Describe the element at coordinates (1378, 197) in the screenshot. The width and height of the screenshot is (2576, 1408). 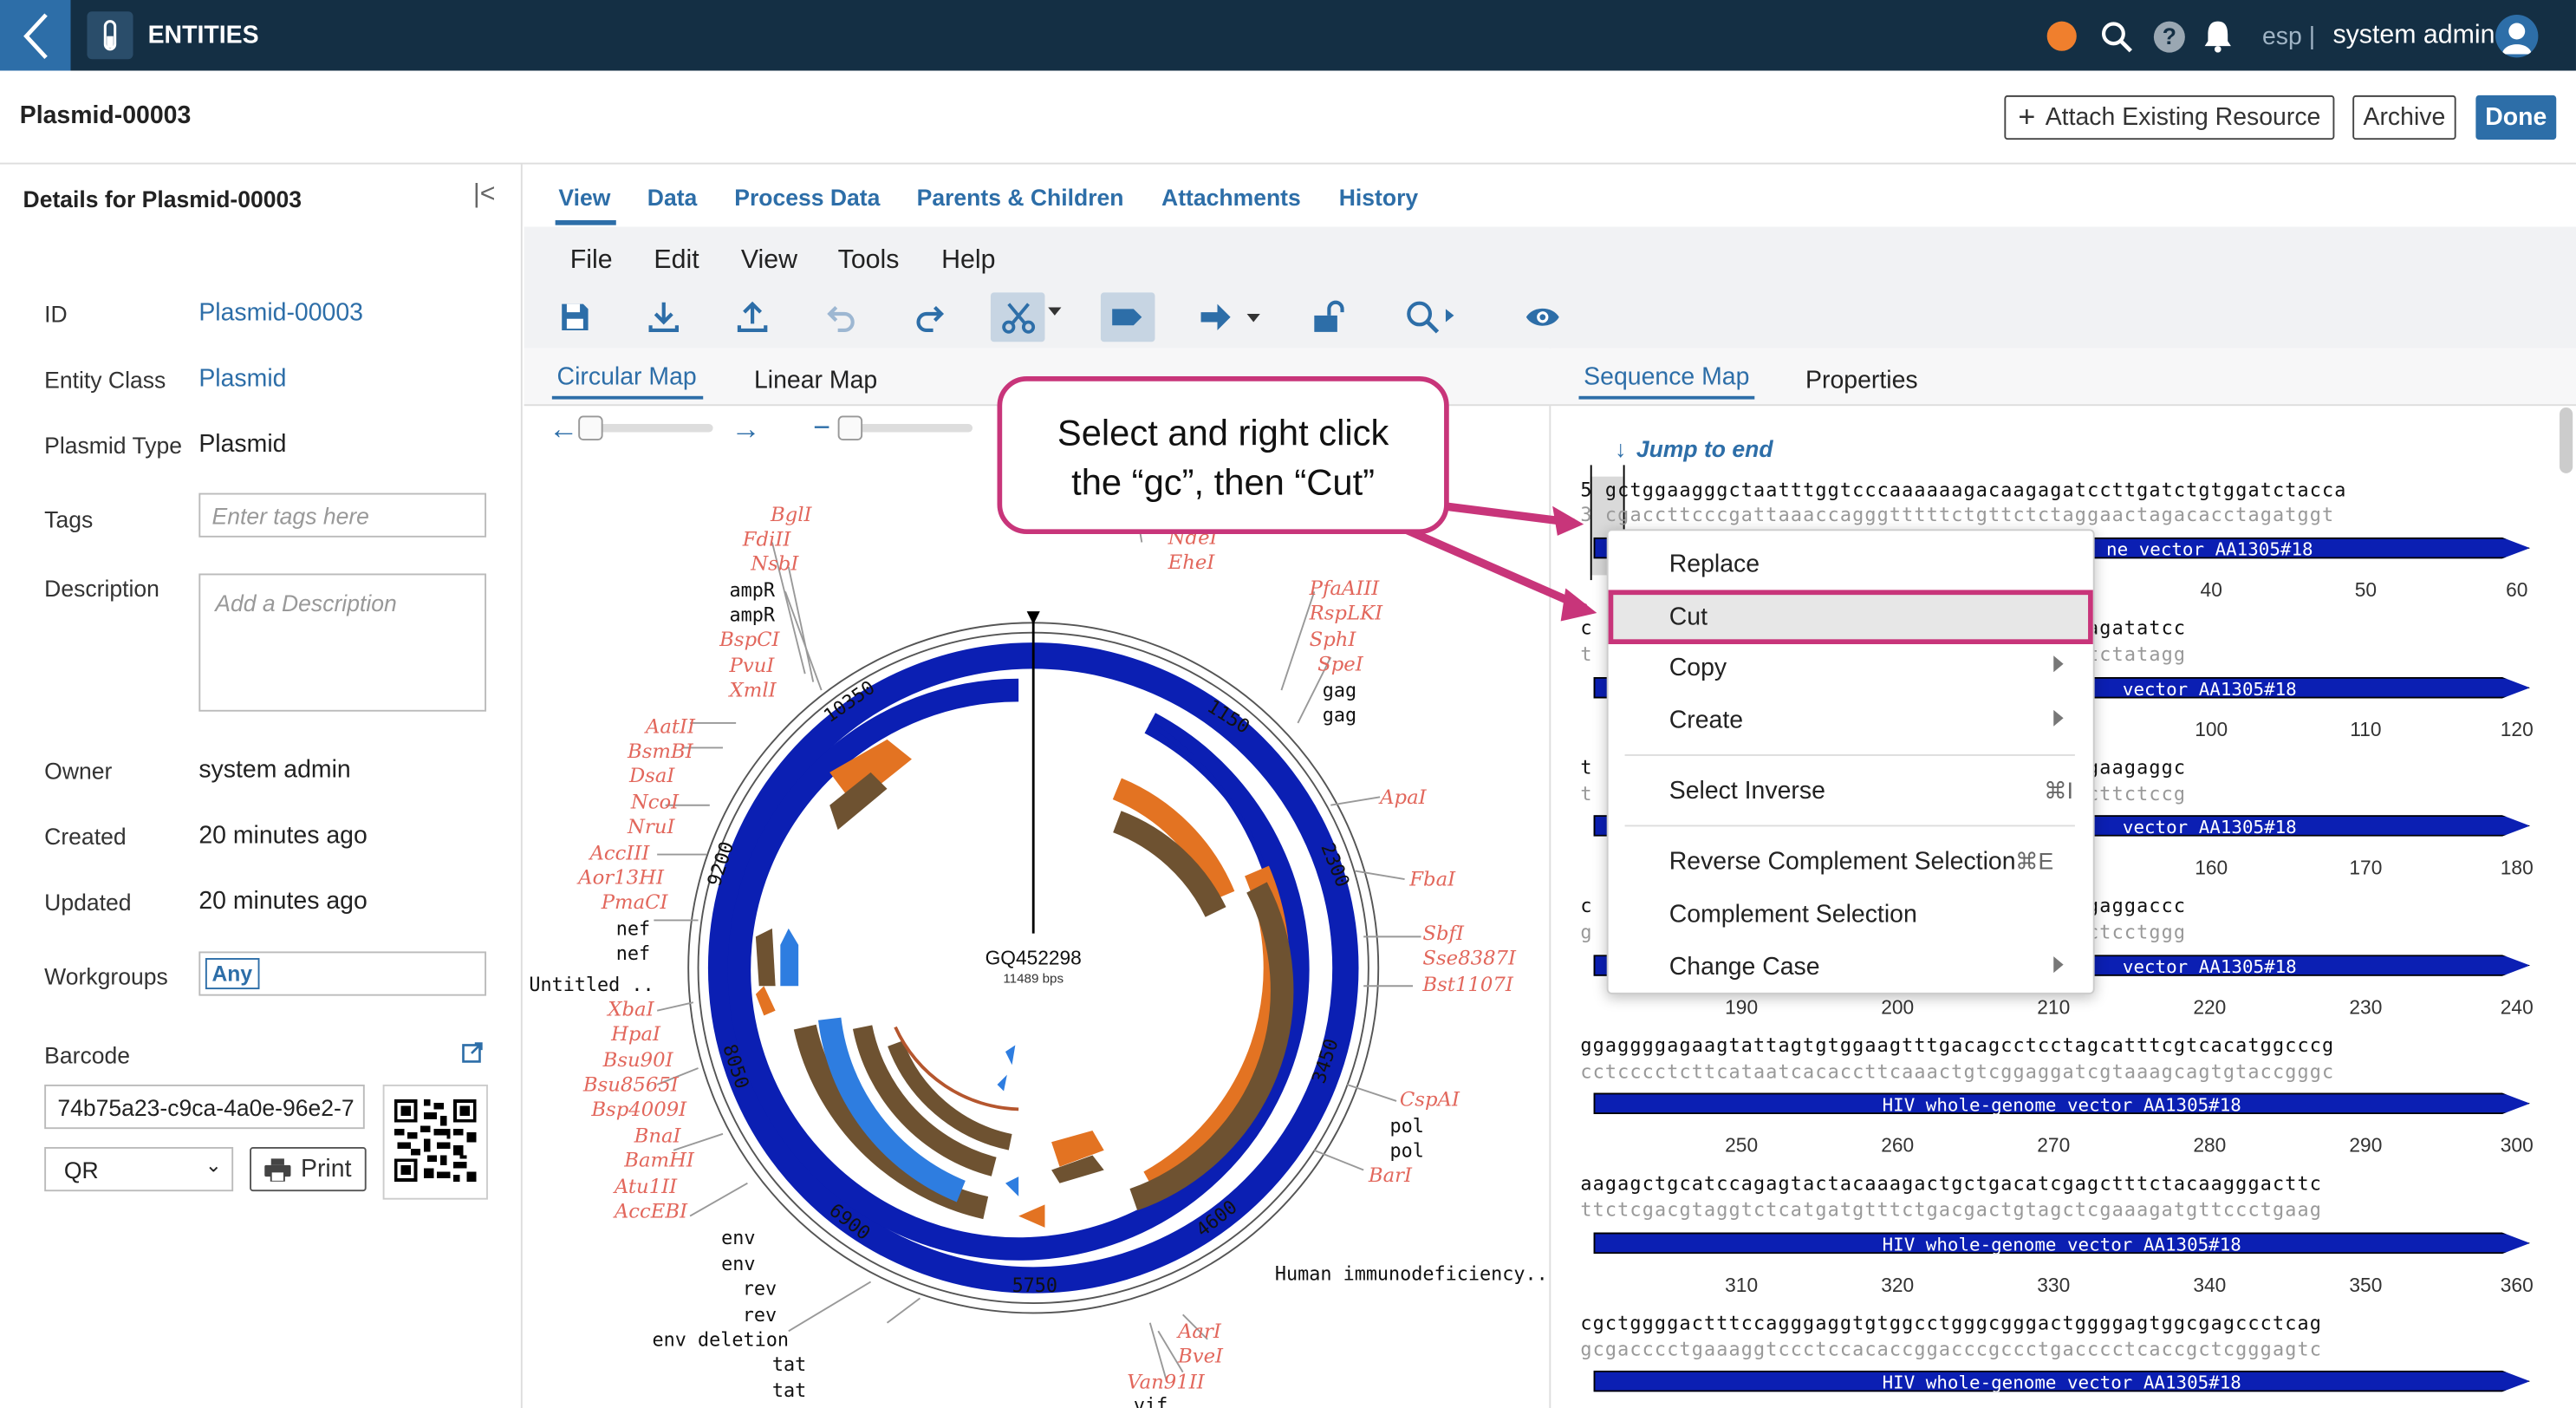
I see `tab-history: History` at that location.